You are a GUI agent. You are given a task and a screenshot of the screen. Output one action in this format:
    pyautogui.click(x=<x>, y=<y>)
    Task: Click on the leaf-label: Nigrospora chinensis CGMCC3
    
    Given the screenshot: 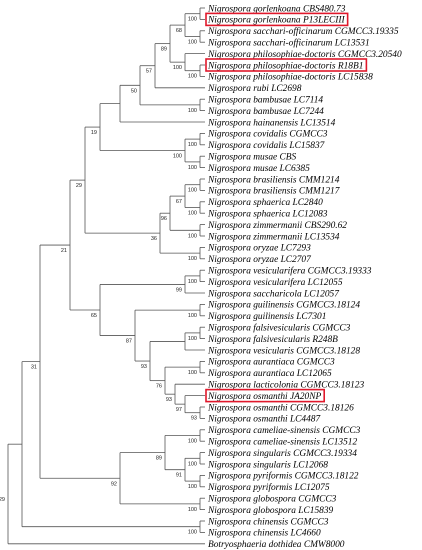 What is the action you would take?
    pyautogui.click(x=268, y=522)
    